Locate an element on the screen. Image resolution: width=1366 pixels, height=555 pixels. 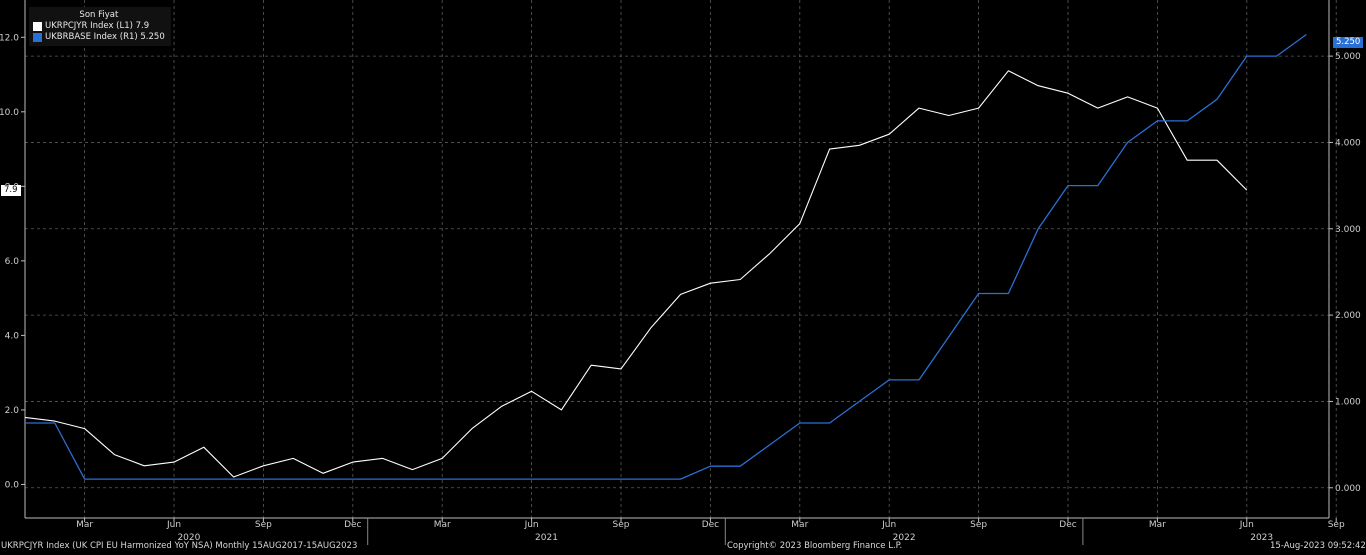
y-left-tick-label: 6.0 is located at coordinates (12, 262).